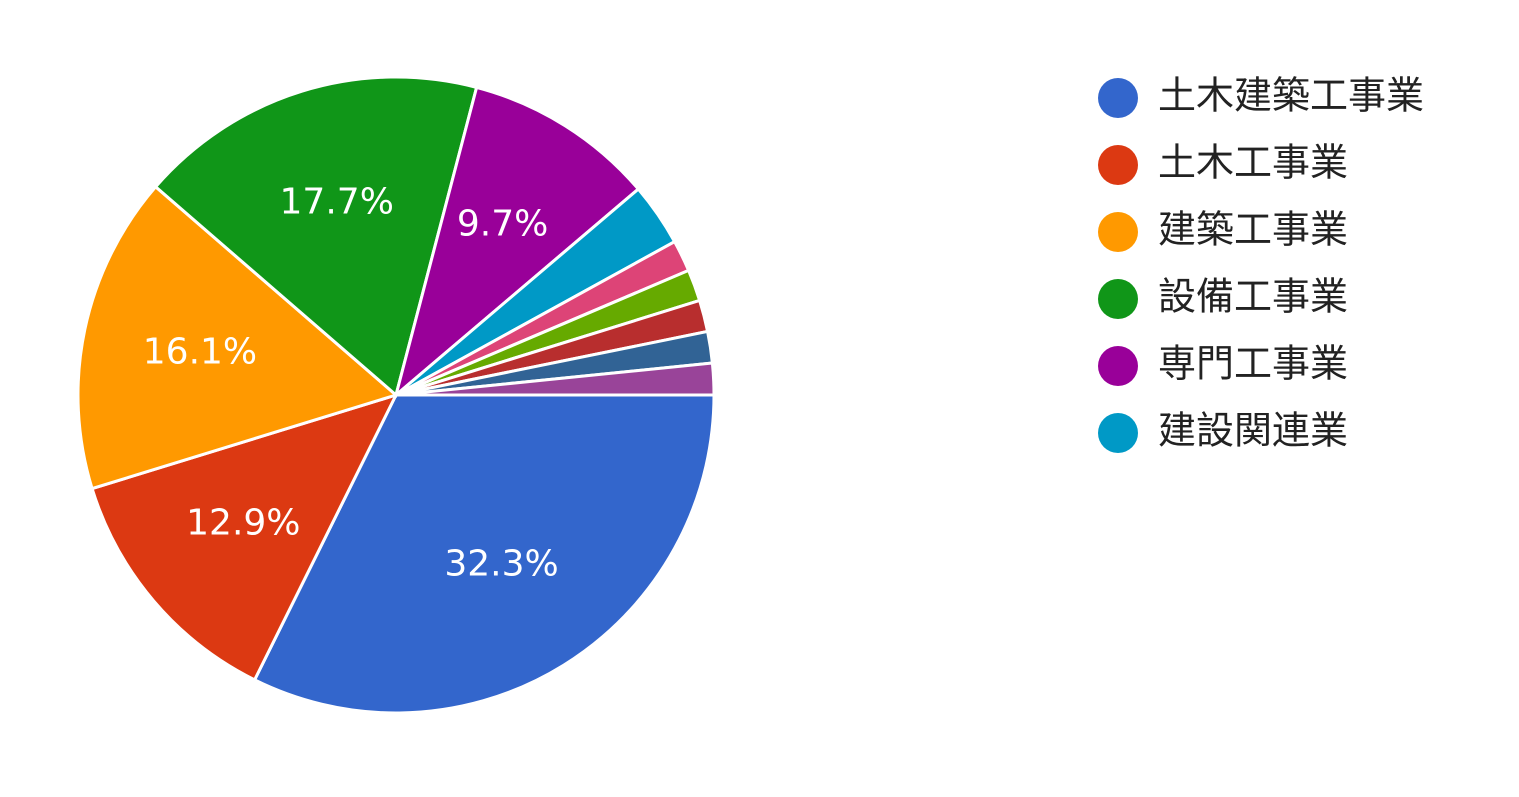 This screenshot has height=797, width=1519. Describe the element at coordinates (337, 202) in the screenshot. I see `slice-label: 17.7%` at that location.